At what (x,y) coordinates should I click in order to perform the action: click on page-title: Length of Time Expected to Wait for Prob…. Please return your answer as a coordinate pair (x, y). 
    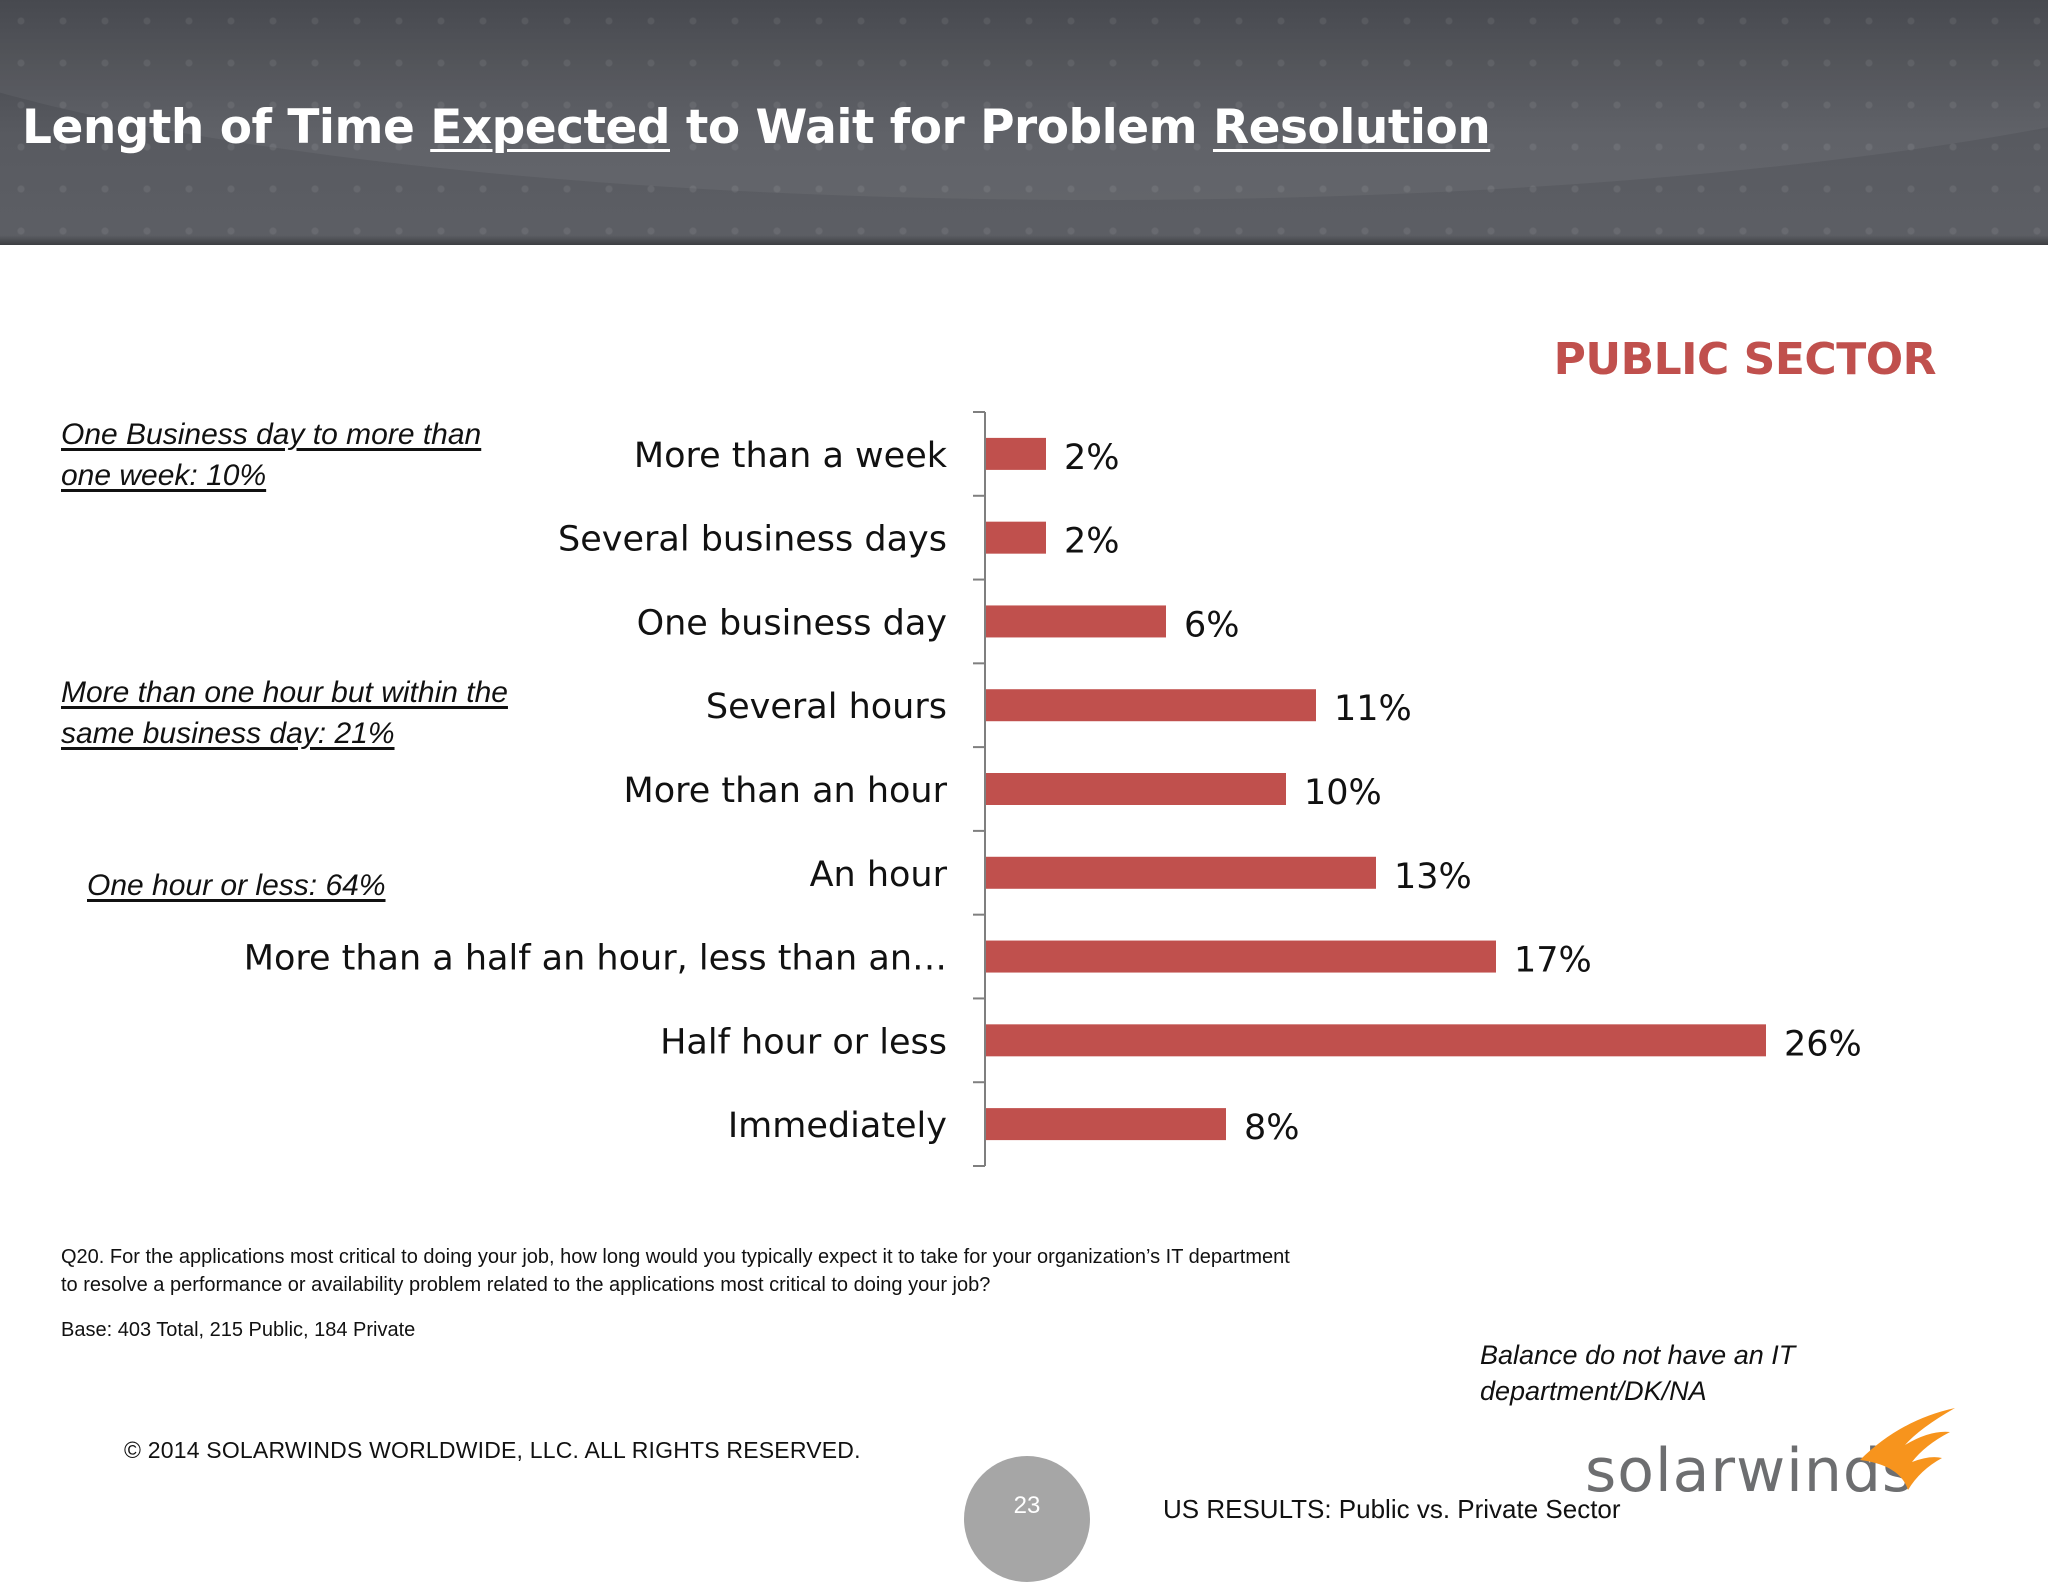
    Looking at the image, I should click on (756, 127).